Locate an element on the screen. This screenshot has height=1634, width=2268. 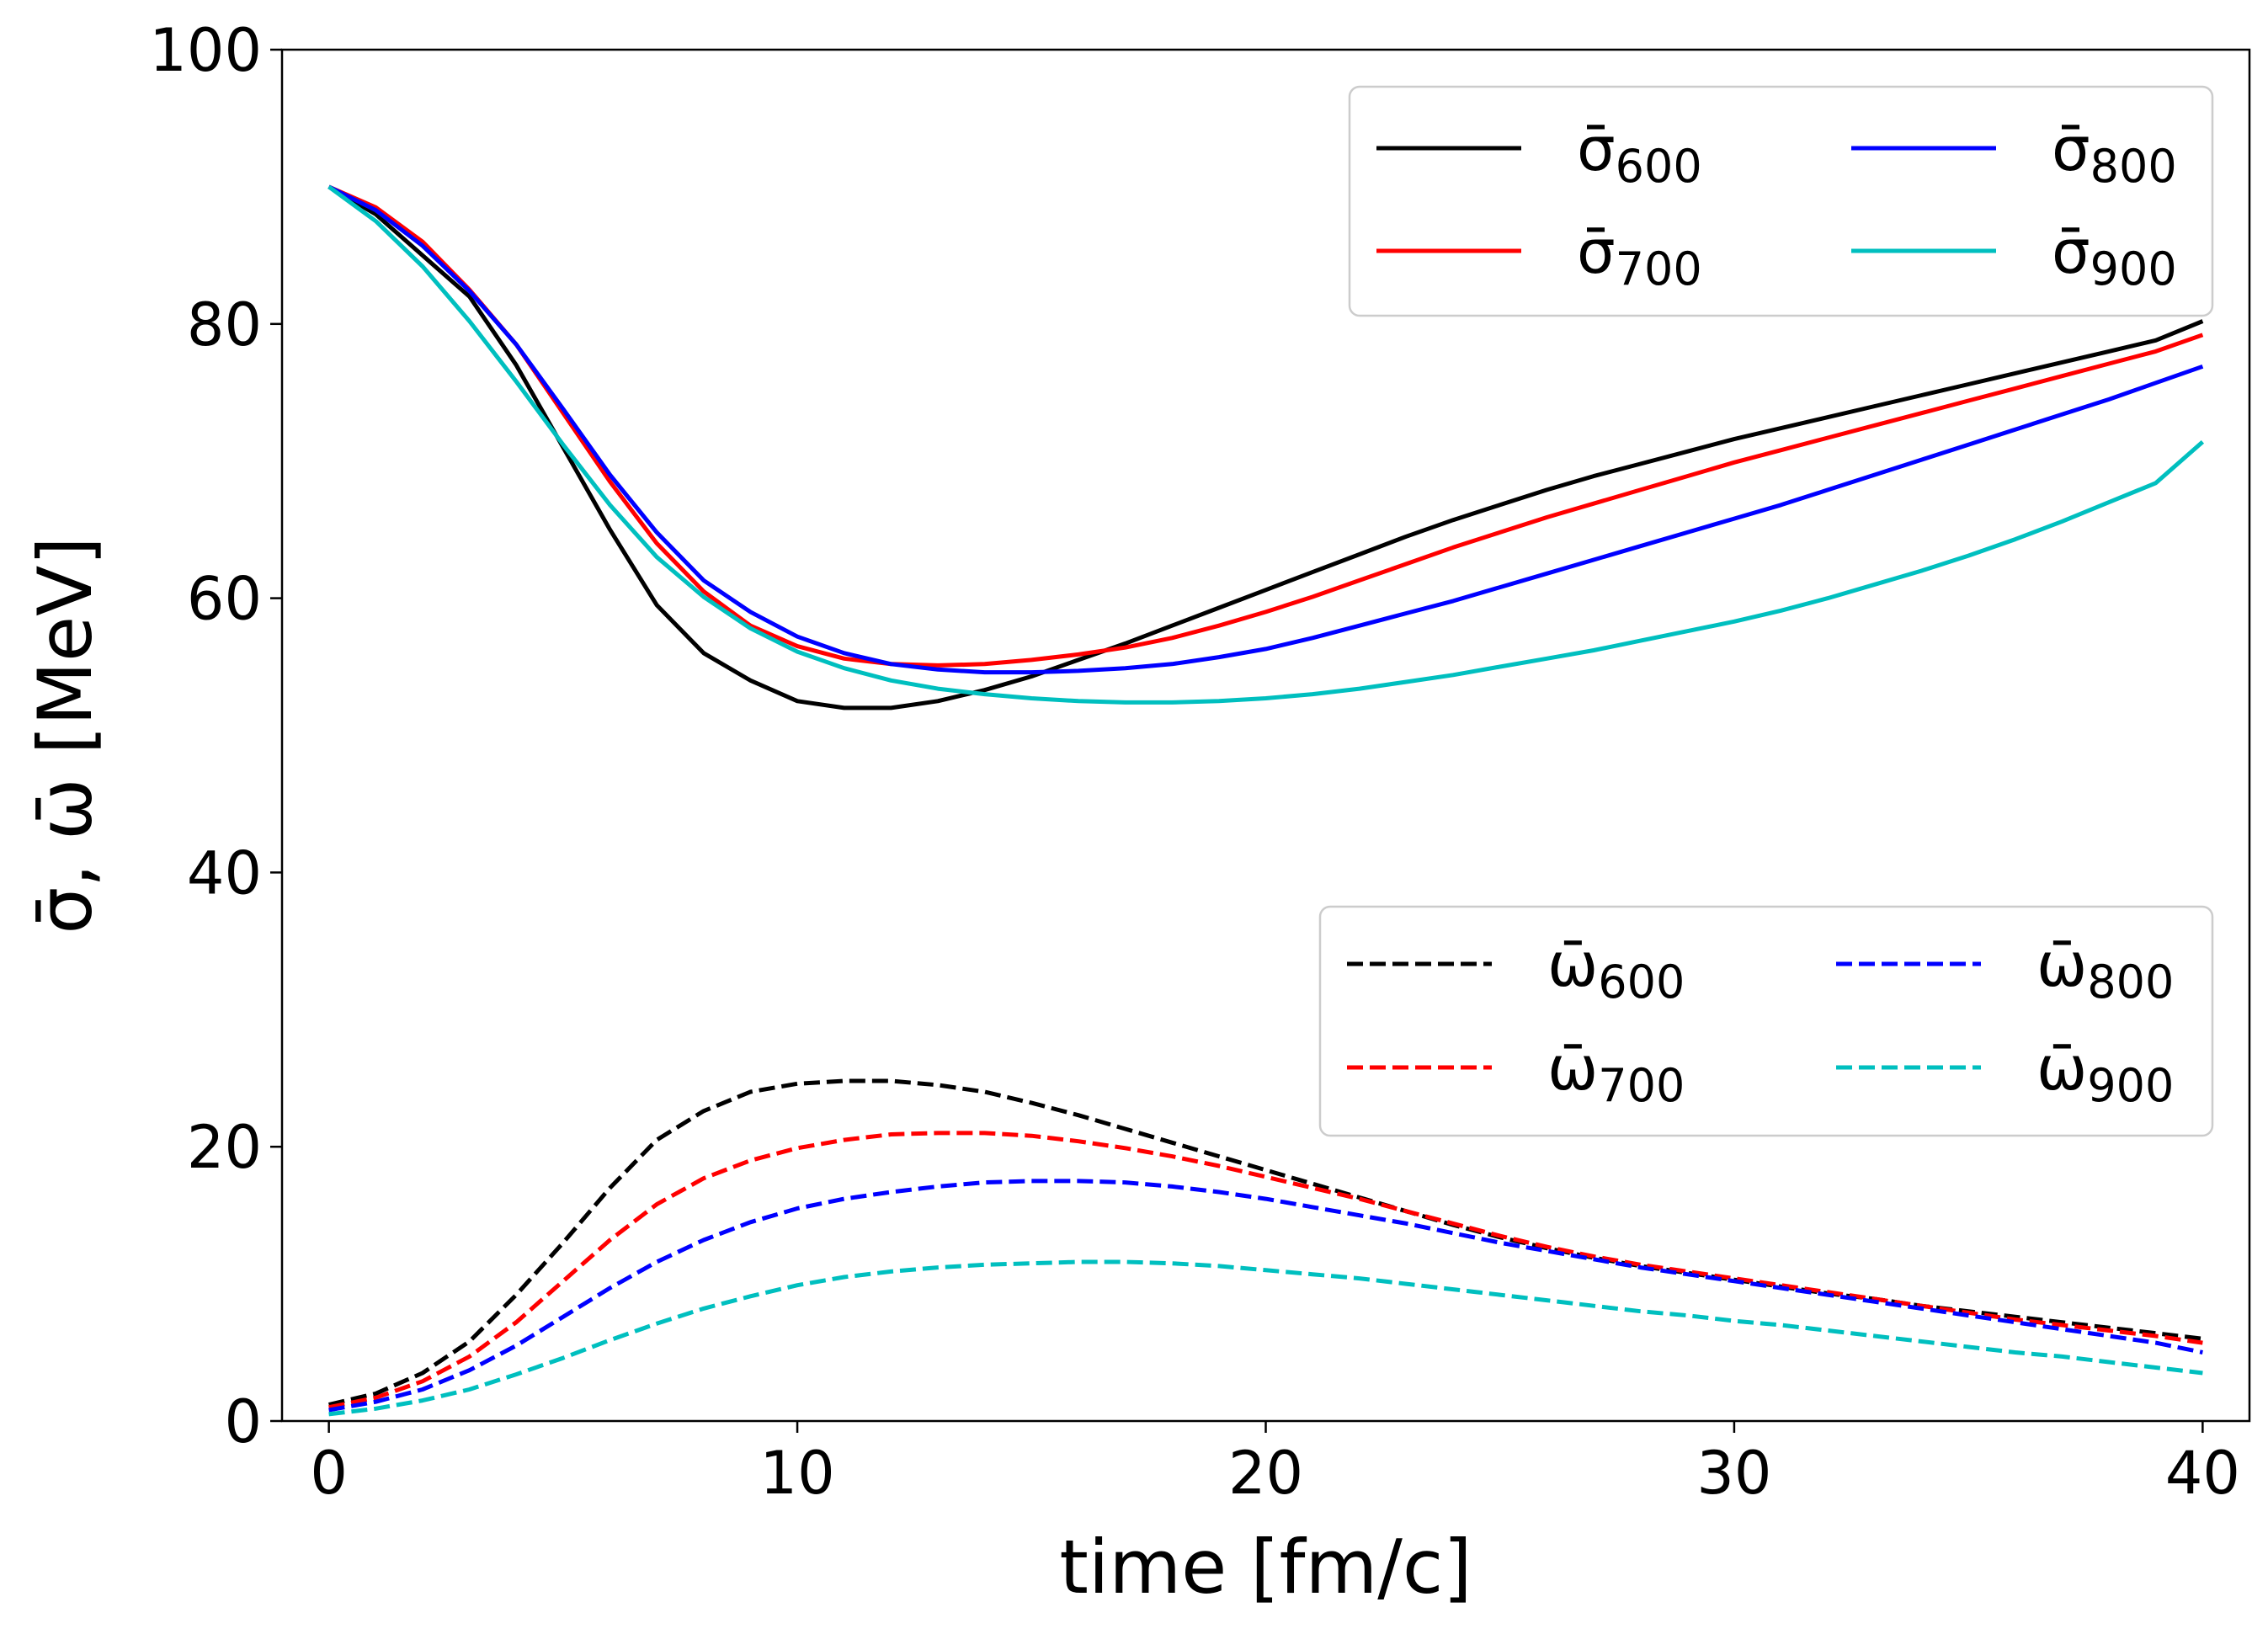
series-line-omega700 is located at coordinates (1265, 1271).